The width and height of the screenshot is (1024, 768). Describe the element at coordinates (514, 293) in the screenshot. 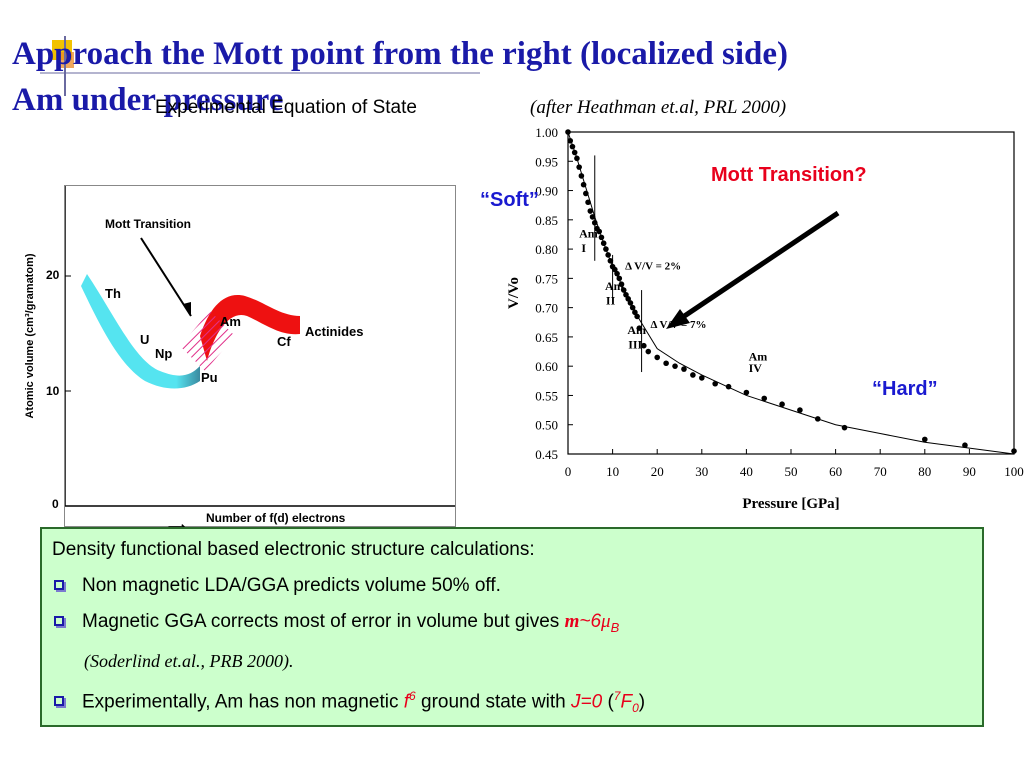

I see `y-axis-label: V/Vo` at that location.